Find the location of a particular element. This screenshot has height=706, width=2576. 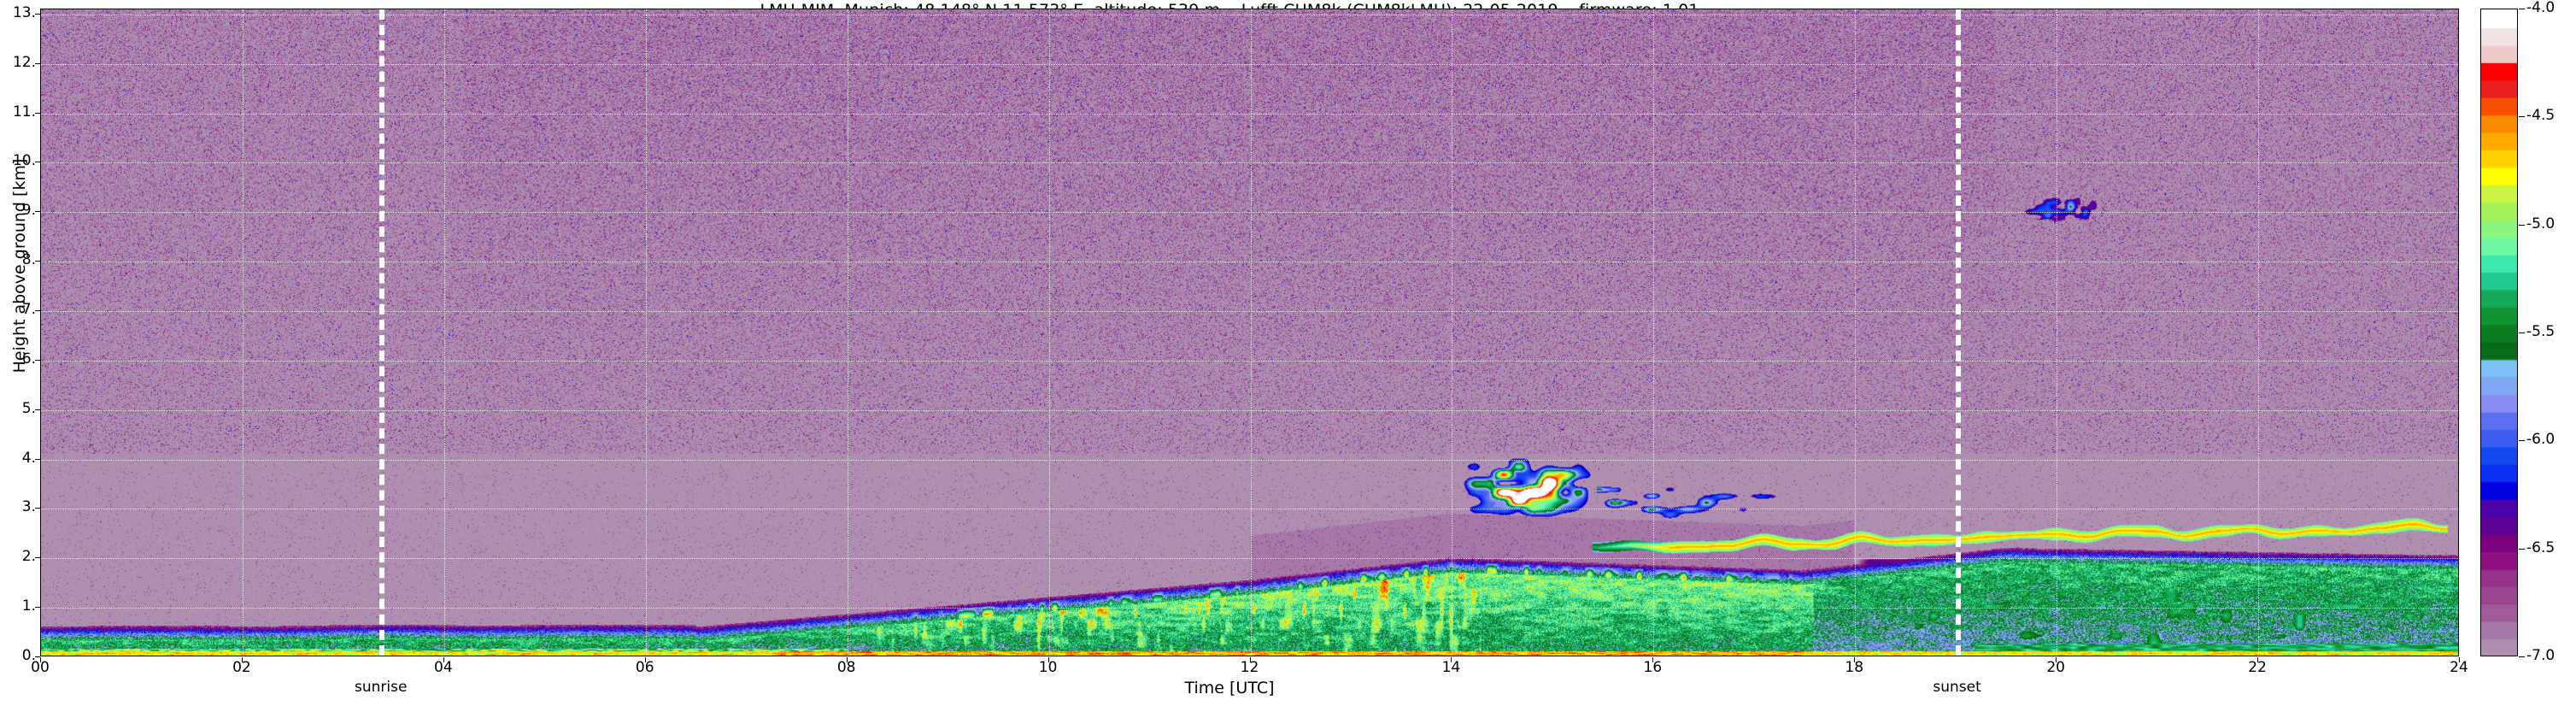

colorbar-tick-label: -4.5 is located at coordinates (2540, 116).